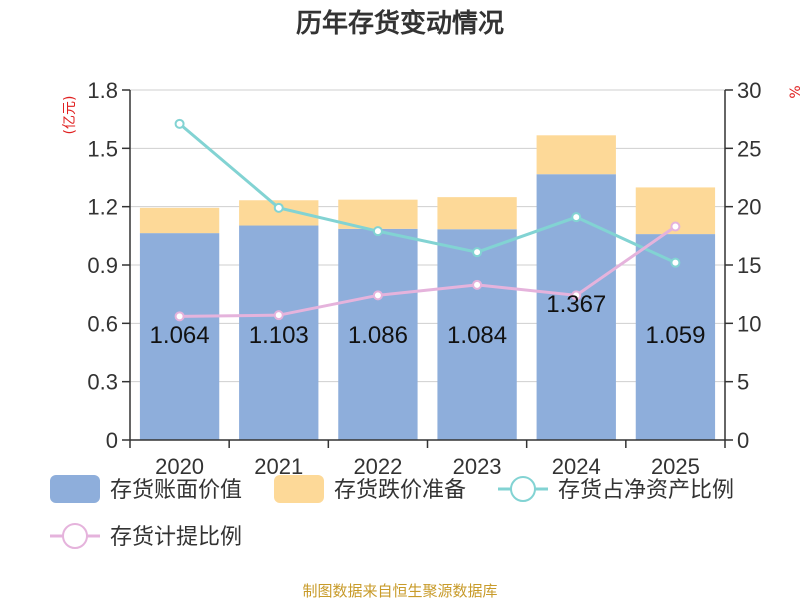  I want to click on legend-label: 存货计提比例, so click(176, 537).